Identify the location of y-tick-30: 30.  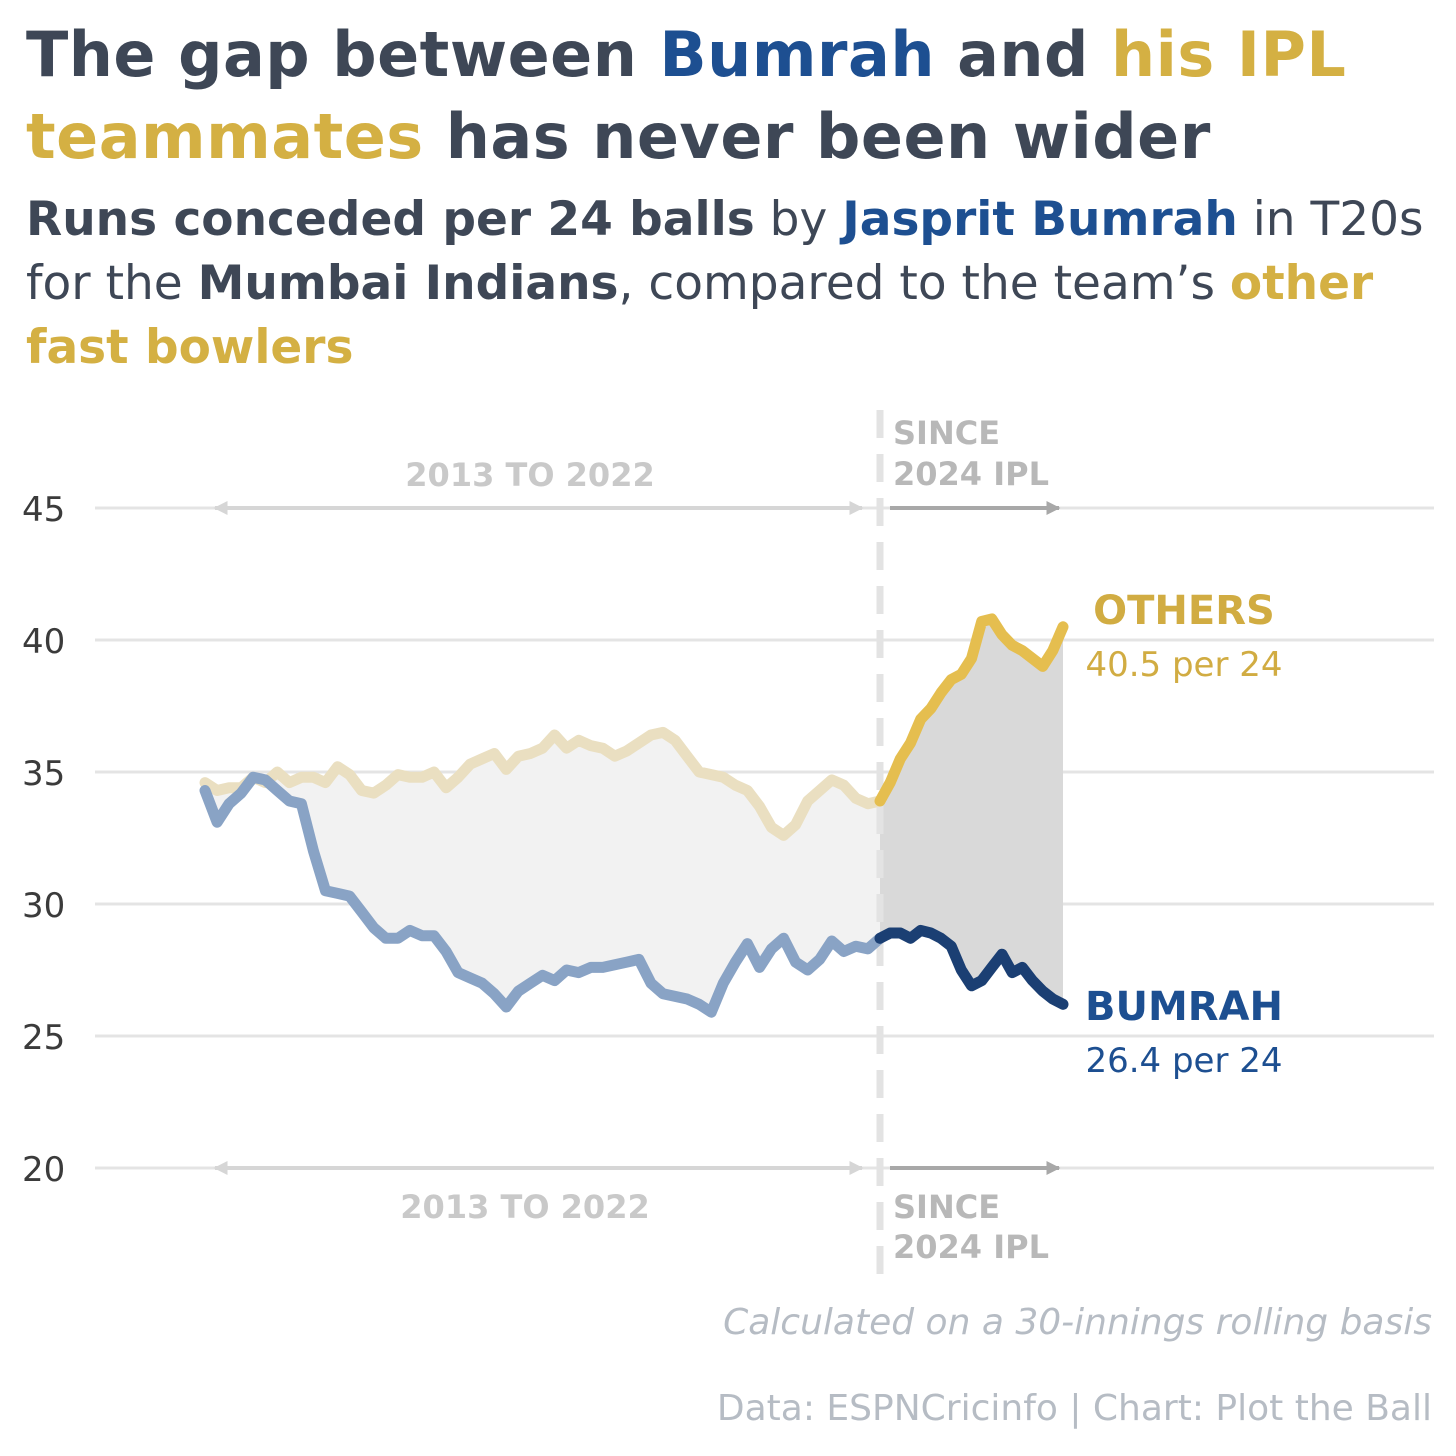
(43, 906).